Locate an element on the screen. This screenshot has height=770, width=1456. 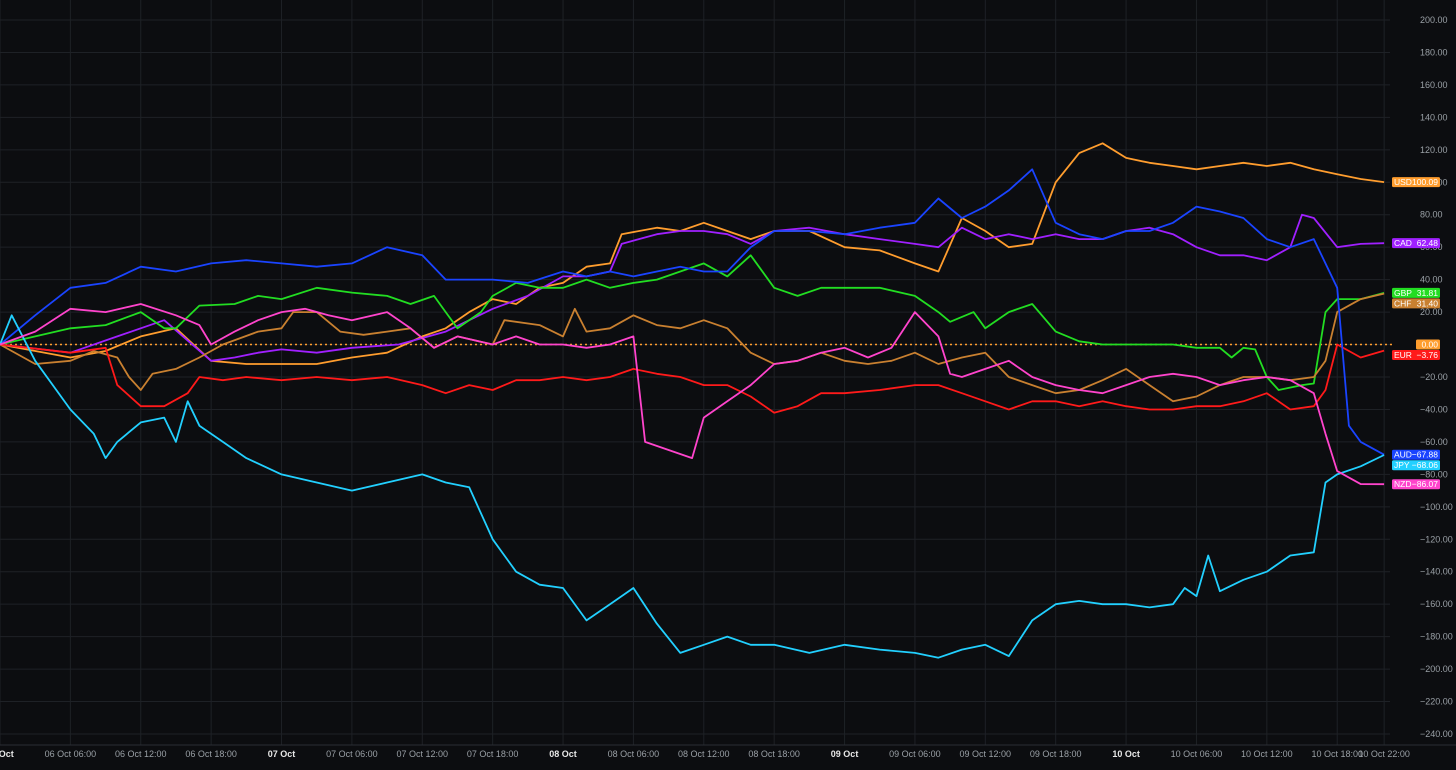
y-tick-label: 180.00 is located at coordinates (1434, 52).